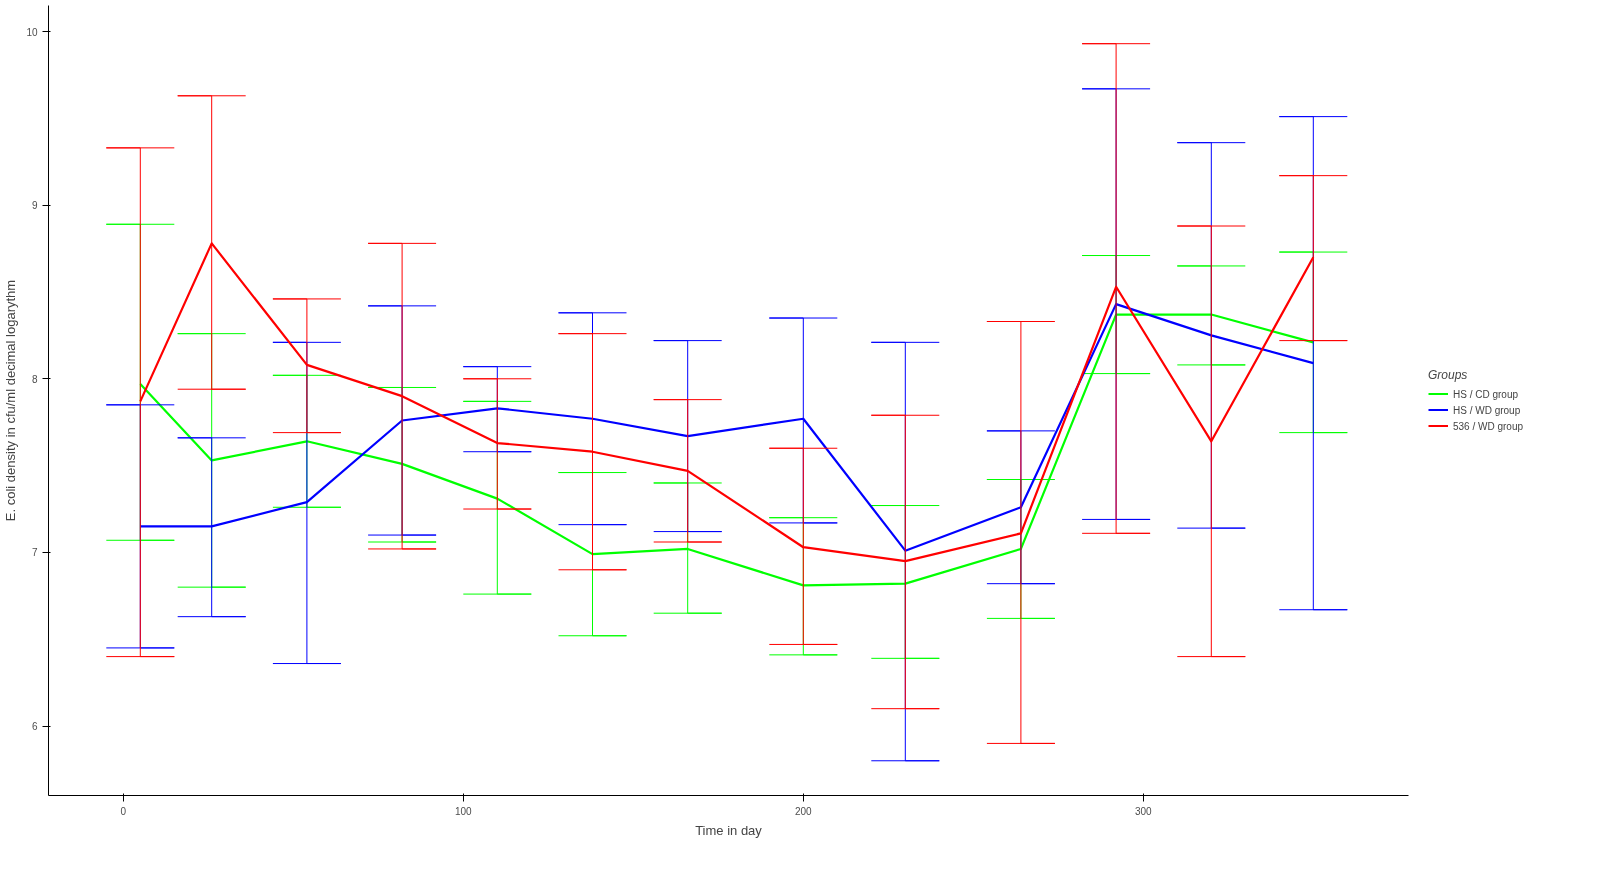 This screenshot has height=883, width=1607. I want to click on legend-title: Groups, so click(1448, 374).